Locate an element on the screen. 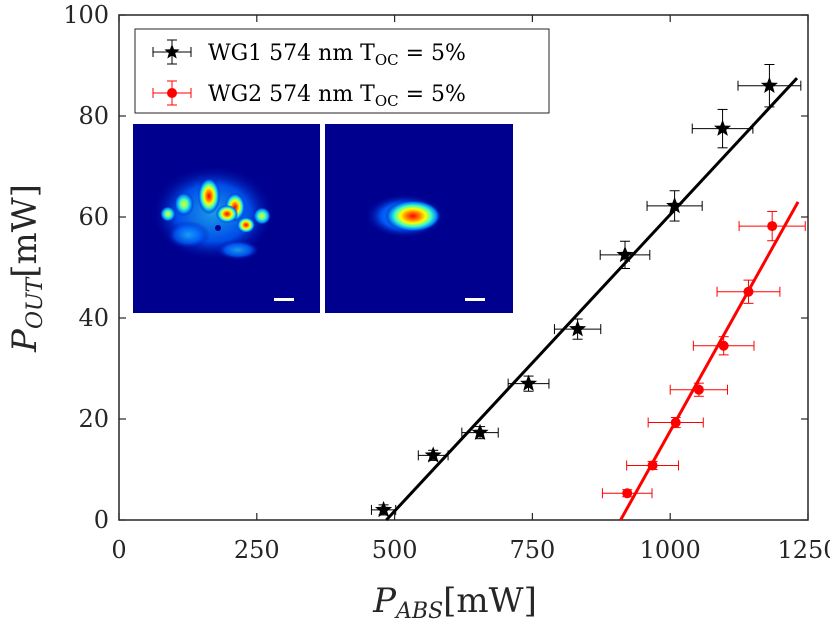 This screenshot has width=830, height=623. scale-bar-right is located at coordinates (475, 299).